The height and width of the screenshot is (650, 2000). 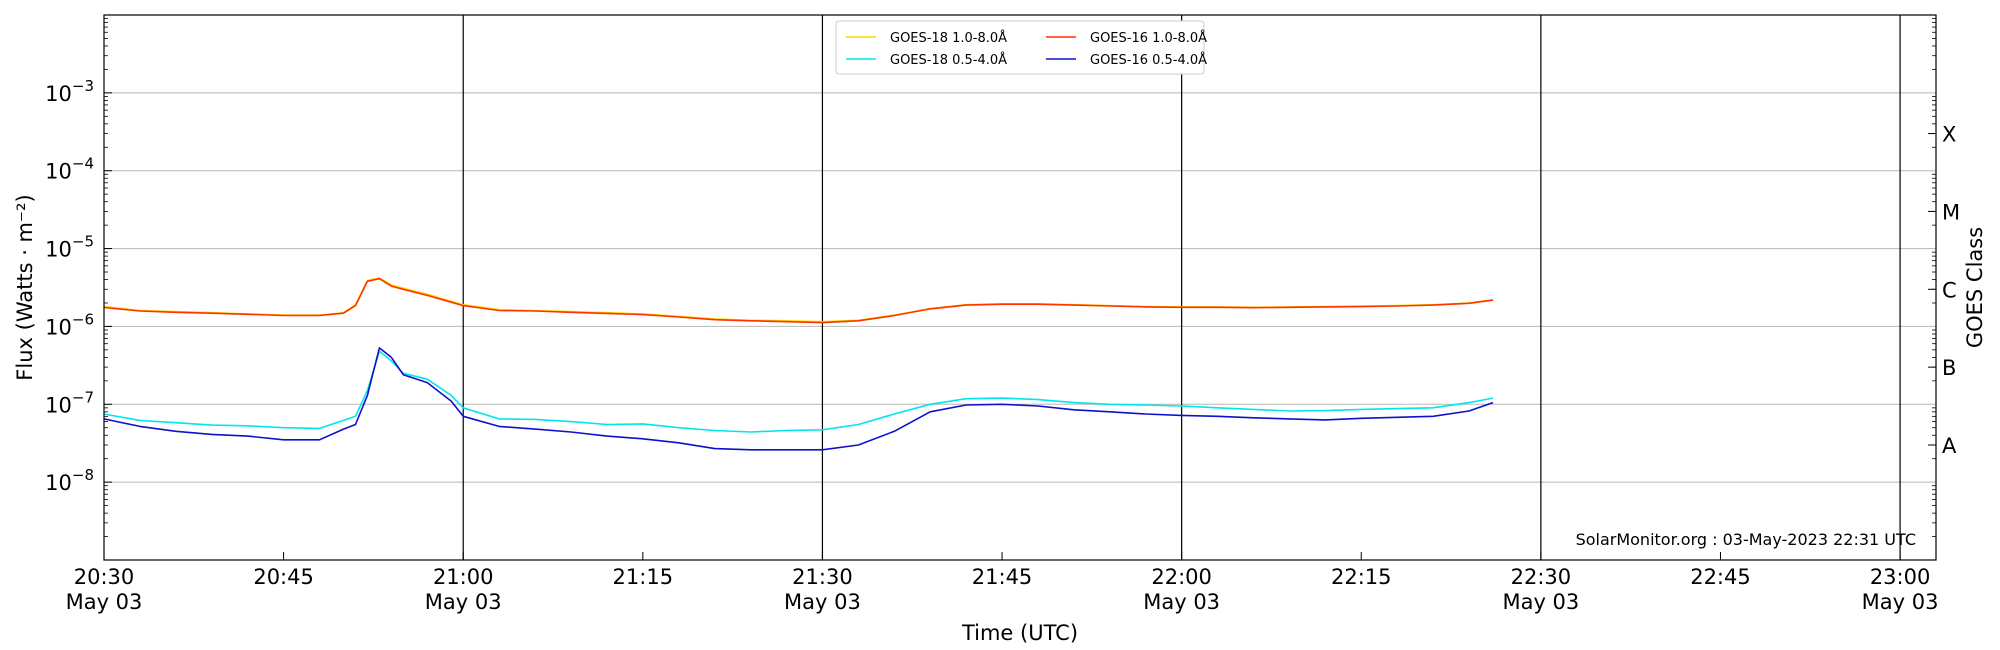 What do you see at coordinates (1181, 577) in the screenshot?
I see `x-tick-label: 22:00` at bounding box center [1181, 577].